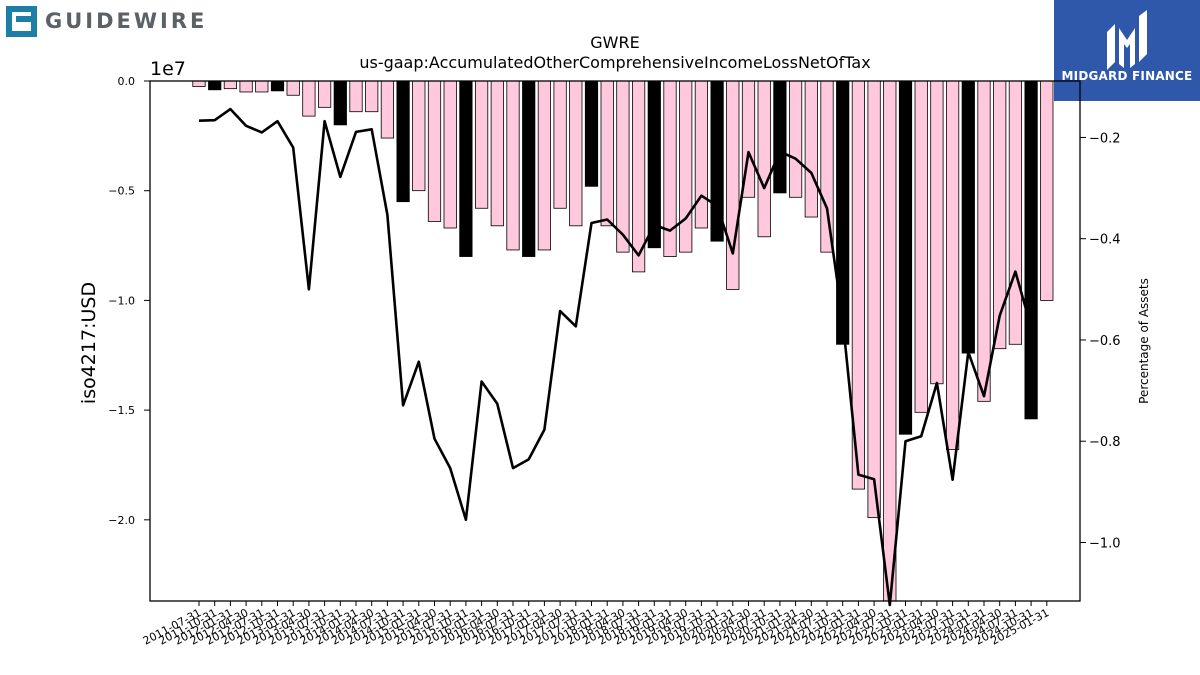 This screenshot has height=675, width=1200. Describe the element at coordinates (1105, 341) in the screenshot. I see `y2-tick-label: −0.6` at that location.